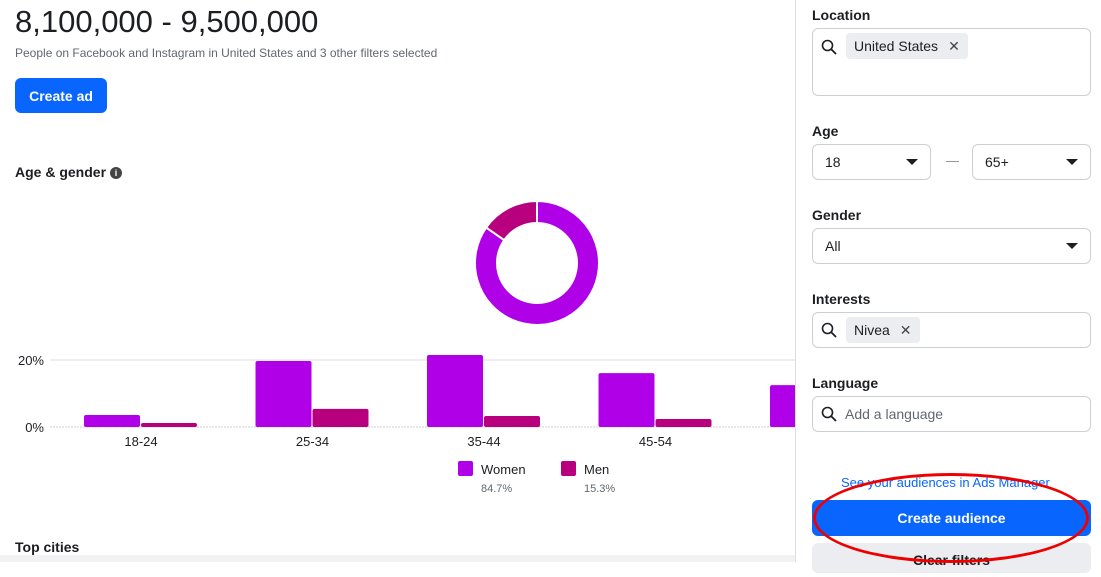 The image size is (1101, 577). What do you see at coordinates (496, 489) in the screenshot?
I see `legend-share: 84.7%` at bounding box center [496, 489].